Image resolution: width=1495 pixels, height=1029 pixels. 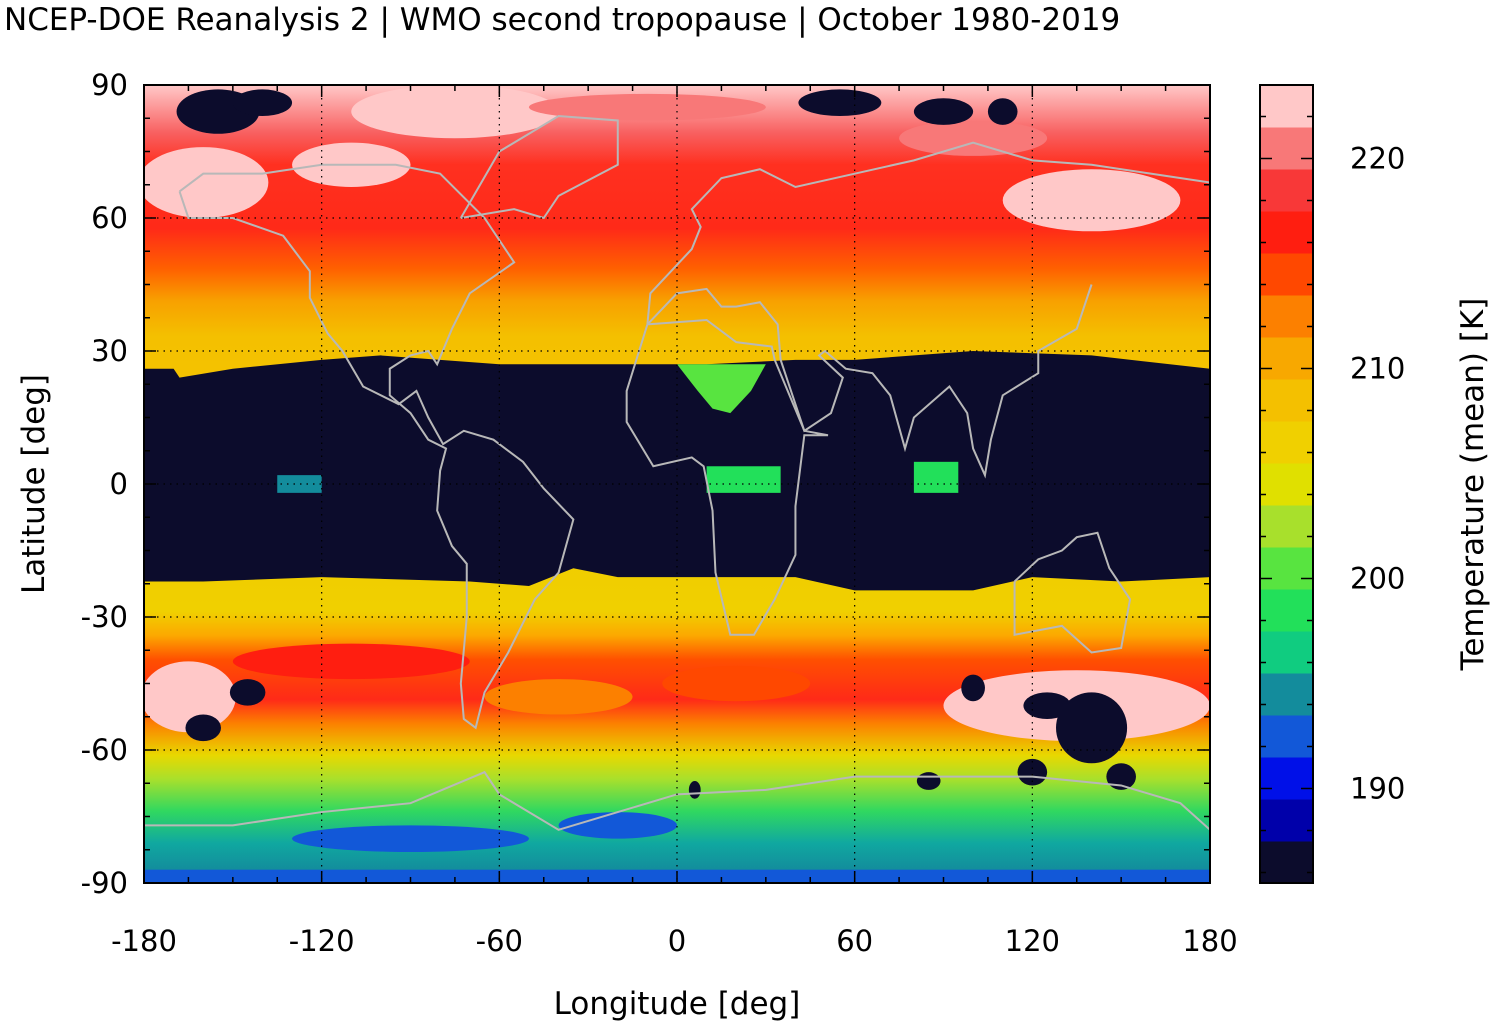 What do you see at coordinates (1377, 789) in the screenshot?
I see `colorbar-tick-label: 190` at bounding box center [1377, 789].